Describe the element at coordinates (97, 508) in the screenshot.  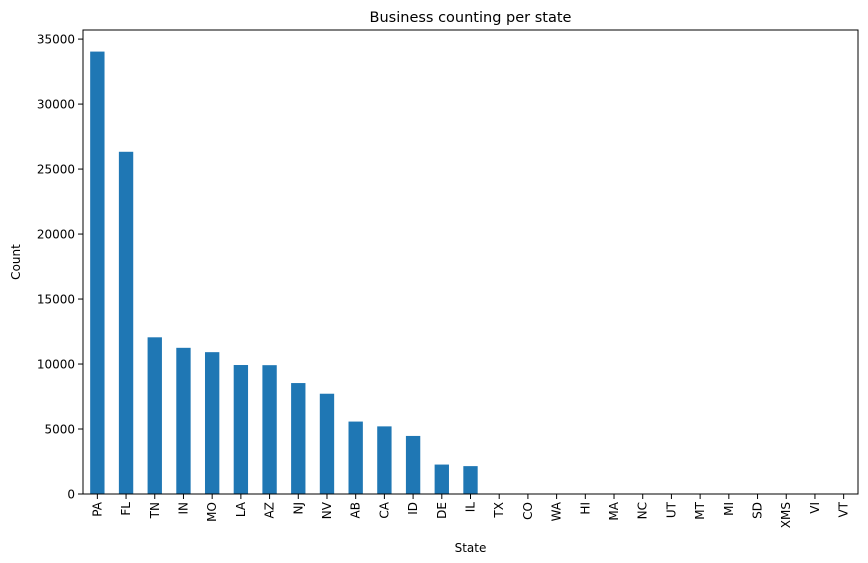
I see `x-tick-label-pa: PA` at that location.